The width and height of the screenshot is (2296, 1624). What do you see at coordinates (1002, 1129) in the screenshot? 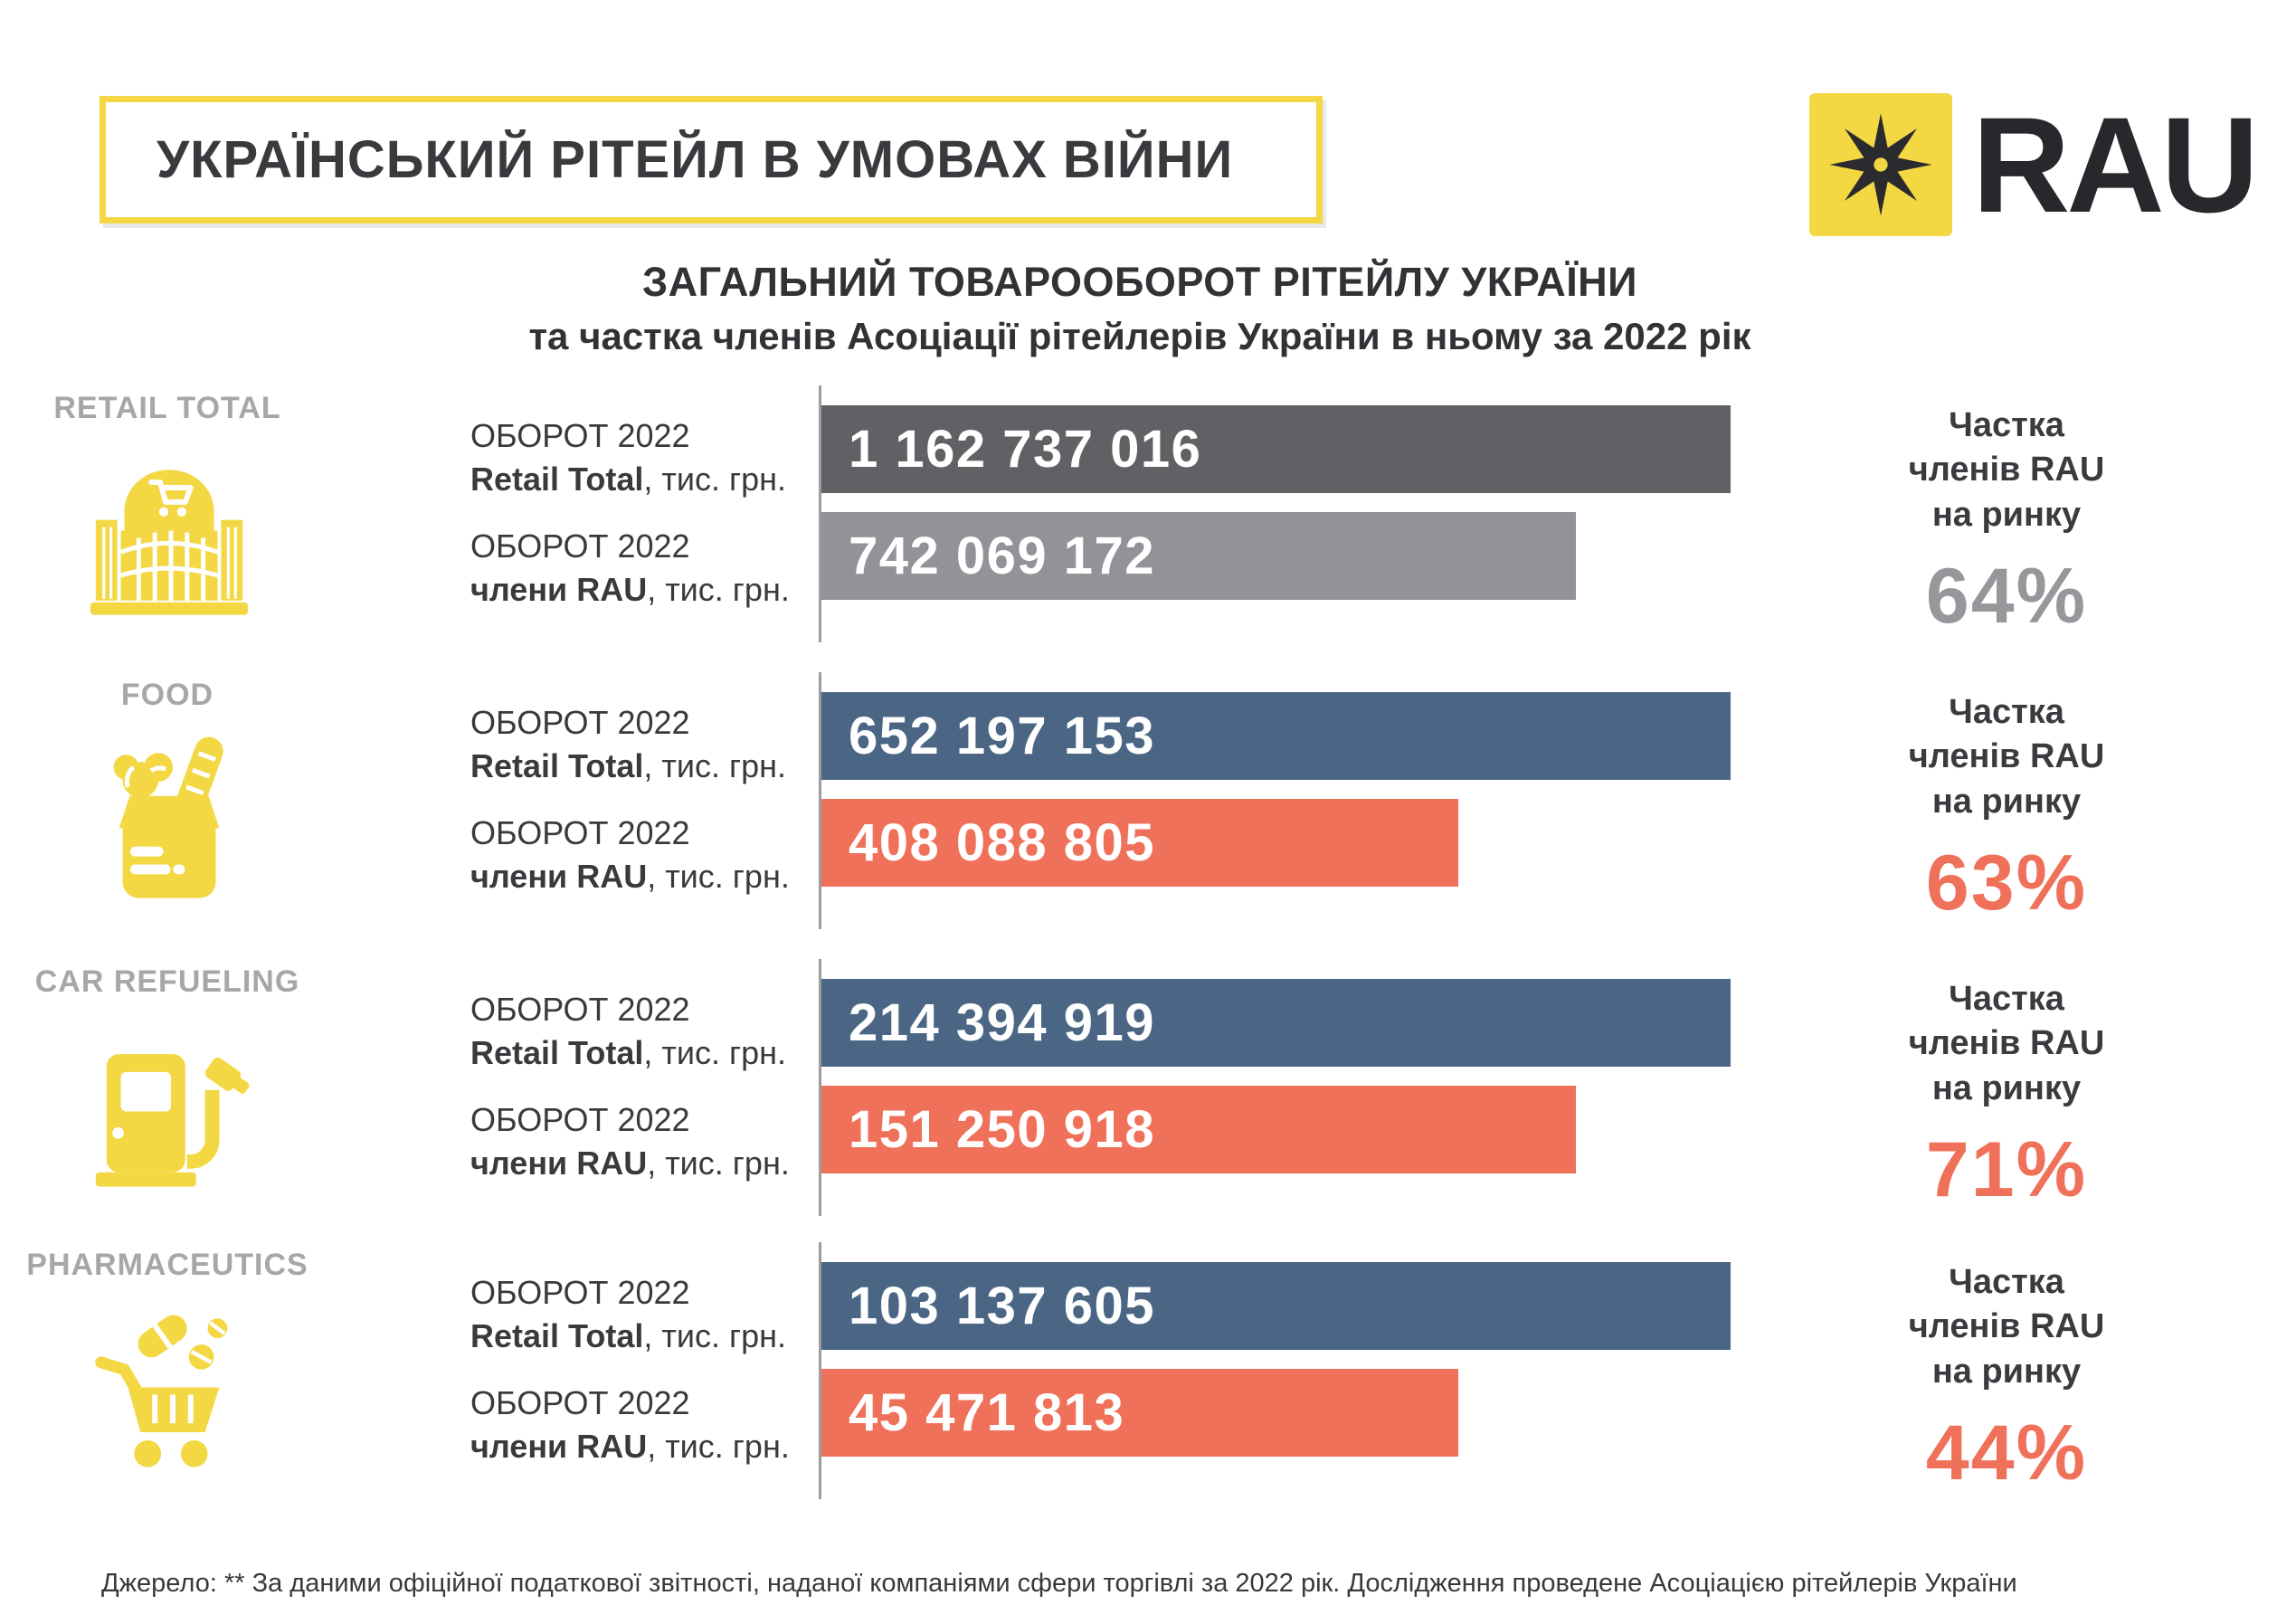
I see `bar-value: 151 250 918` at bounding box center [1002, 1129].